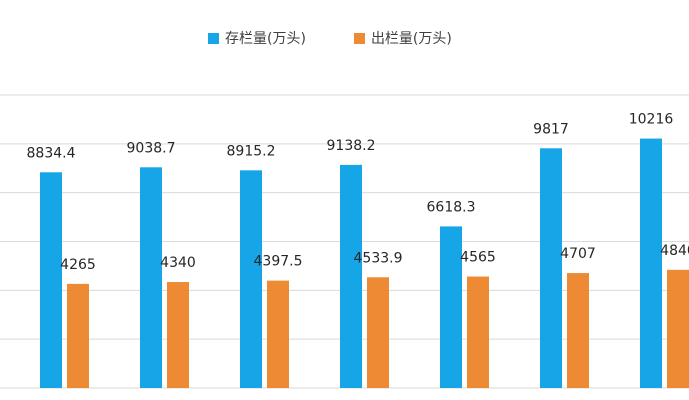 This screenshot has height=400, width=689. I want to click on data-label-stock: 8915.2, so click(251, 151).